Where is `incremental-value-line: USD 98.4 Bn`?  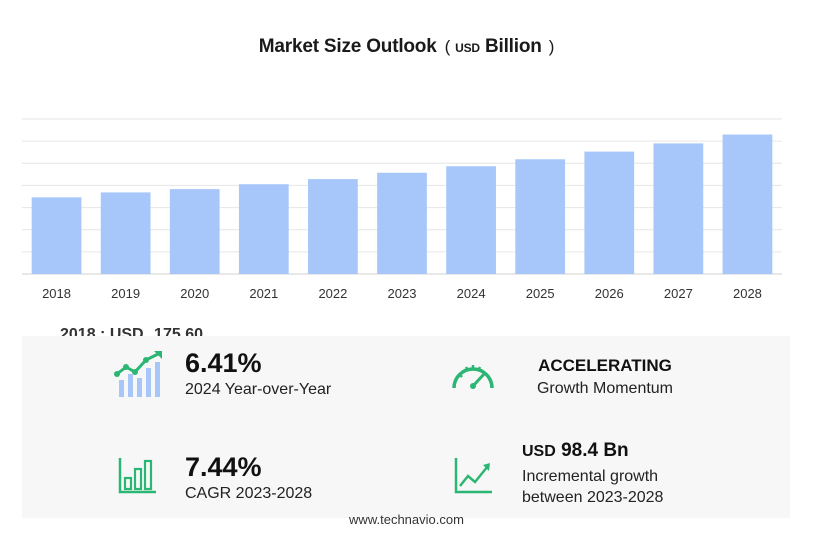 incremental-value-line: USD 98.4 Bn is located at coordinates (592, 451).